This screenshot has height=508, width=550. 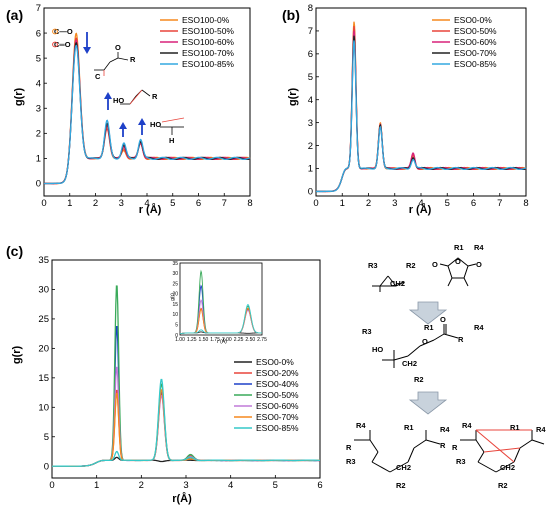 I want to click on product-structure-left, so click(x=397, y=451).